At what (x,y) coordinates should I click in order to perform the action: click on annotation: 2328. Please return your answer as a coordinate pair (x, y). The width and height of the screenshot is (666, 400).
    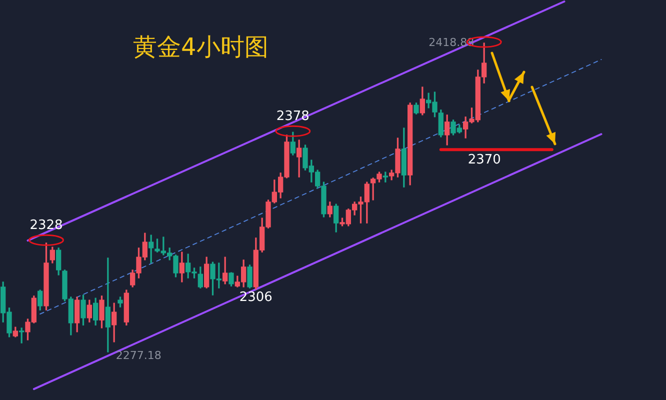
    Looking at the image, I should click on (46, 226).